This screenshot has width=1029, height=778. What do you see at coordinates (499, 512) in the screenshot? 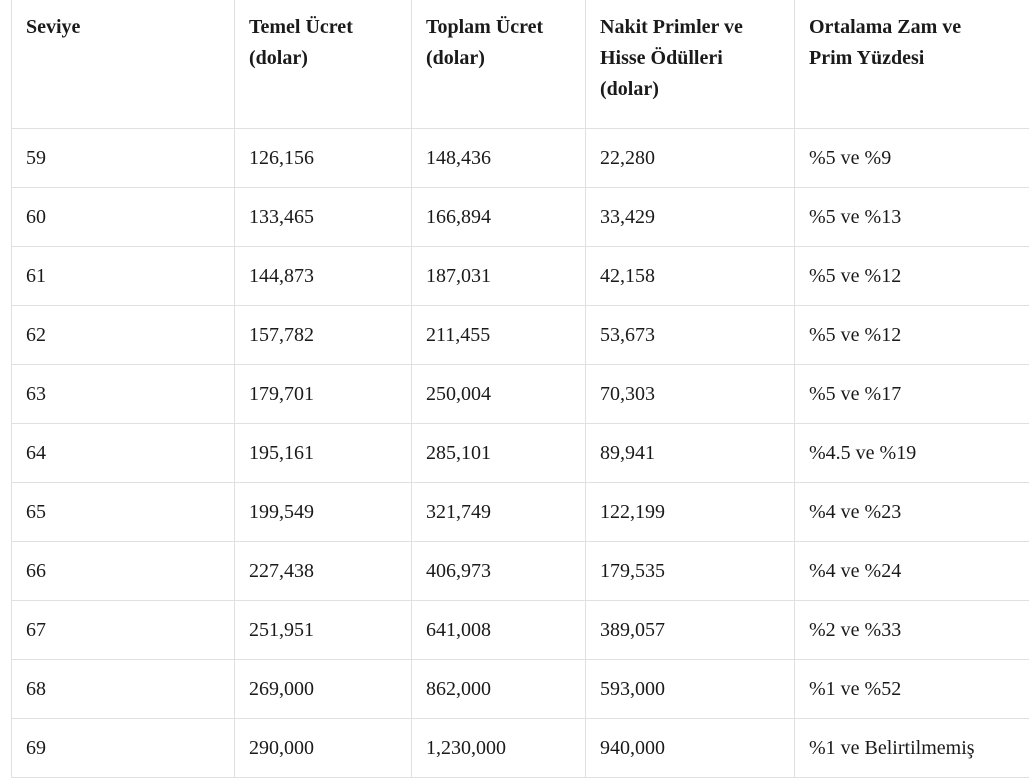
I see `table-cell: 321,749` at bounding box center [499, 512].